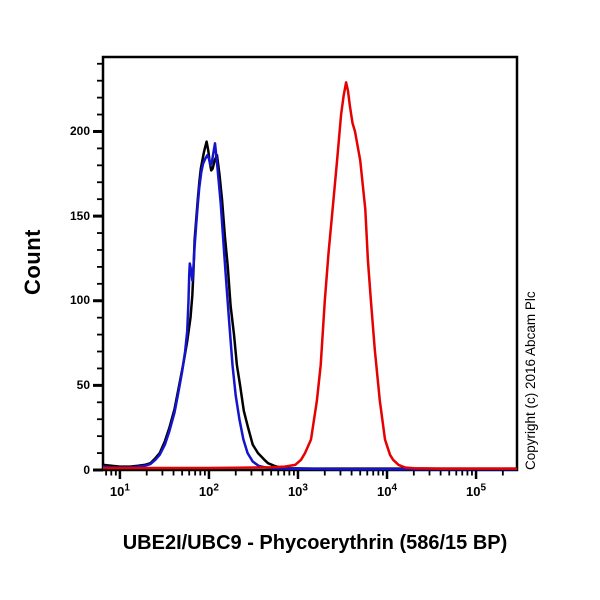 The image size is (600, 600). I want to click on x-tick-label: 10⁵, so click(476, 490).